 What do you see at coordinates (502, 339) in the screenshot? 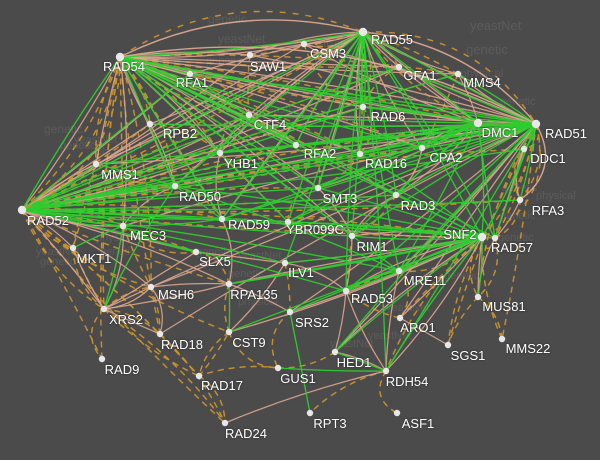
I see `graph-node-mms22` at bounding box center [502, 339].